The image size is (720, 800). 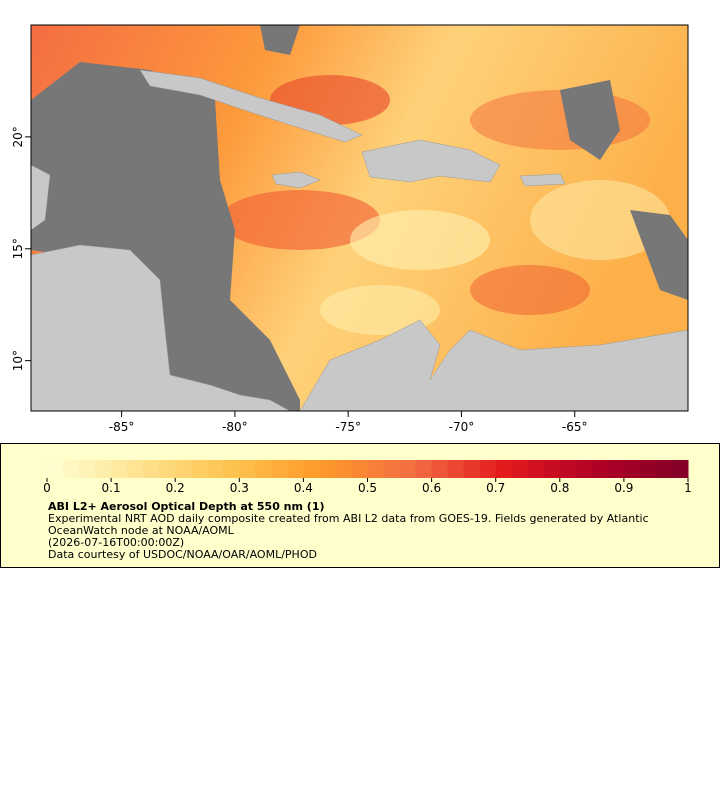 I want to click on colorbar-tick-label: 0.7, so click(x=495, y=488).